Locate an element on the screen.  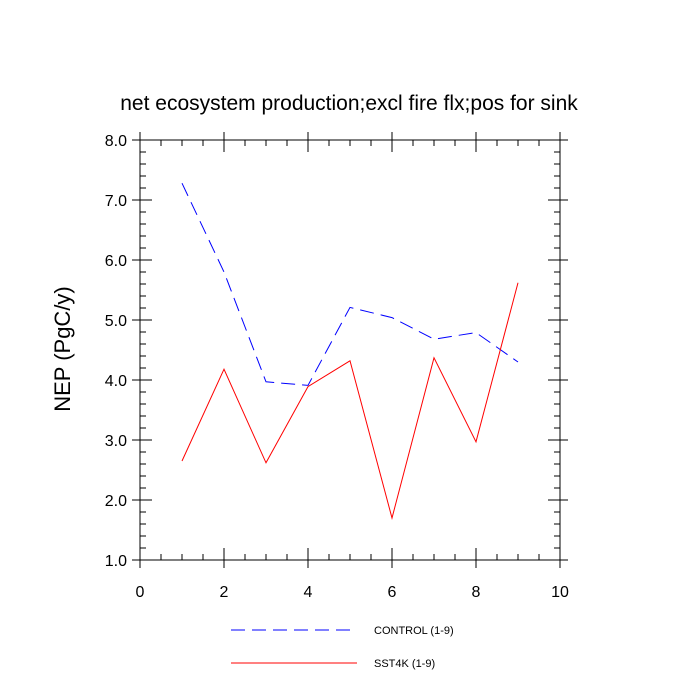
y-tick-label: 8.0 is located at coordinates (116, 141).